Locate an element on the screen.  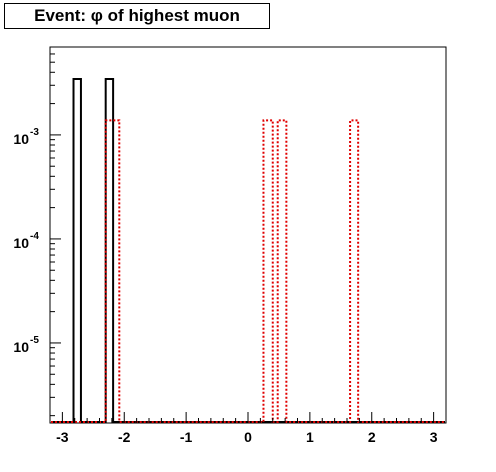
x-tick-label: -2 is located at coordinates (124, 437).